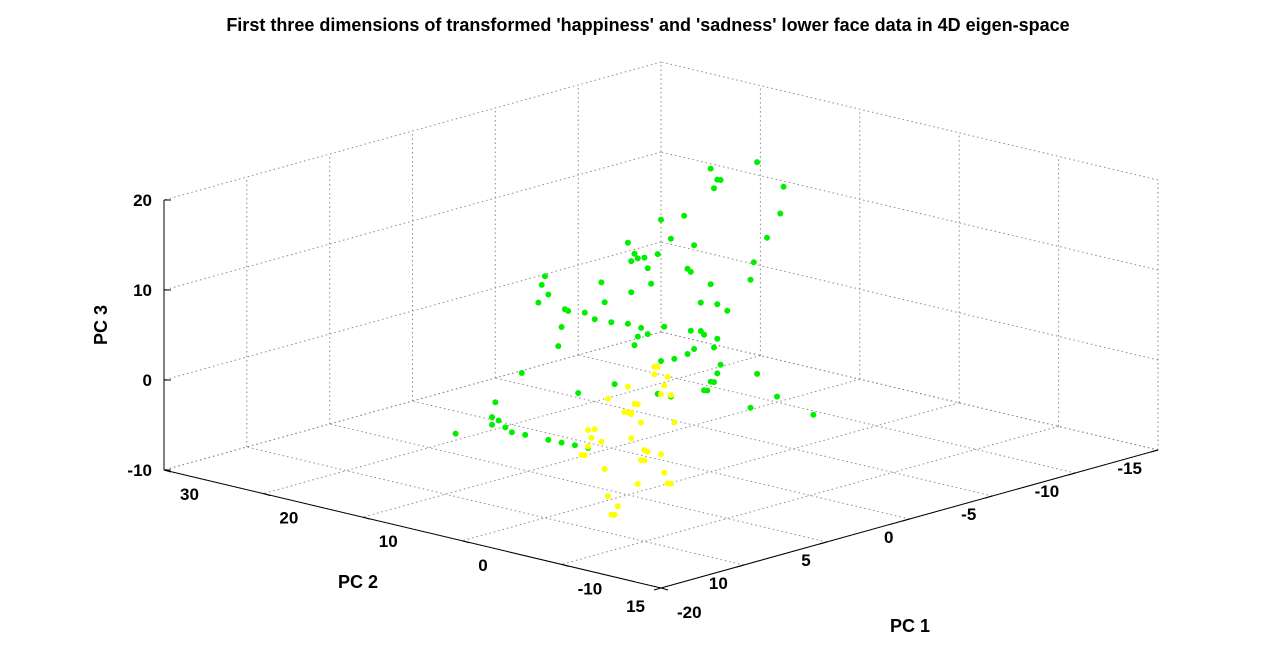 This screenshot has height=657, width=1280. I want to click on x-tick-label: 30, so click(189, 494).